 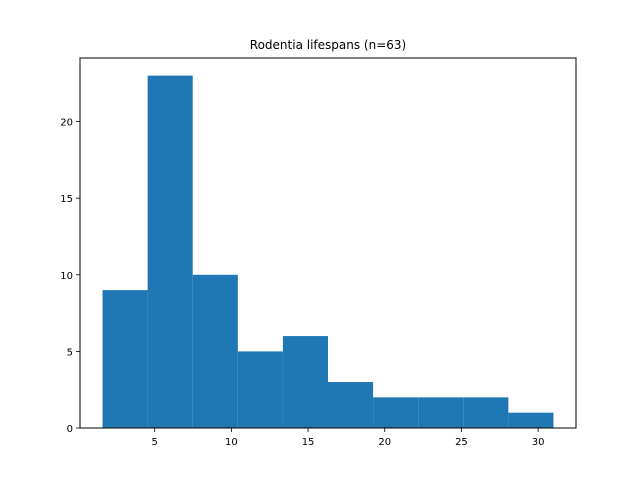 I want to click on chart-title: Rodentia lifespans (n=63), so click(x=328, y=45).